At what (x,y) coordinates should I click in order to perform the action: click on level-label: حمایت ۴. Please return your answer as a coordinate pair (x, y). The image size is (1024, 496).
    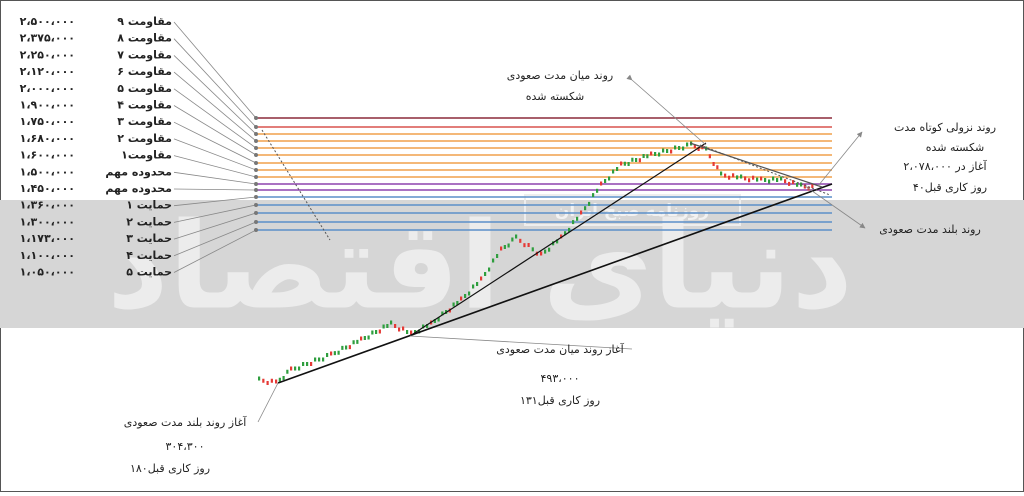
    Looking at the image, I should click on (149, 255).